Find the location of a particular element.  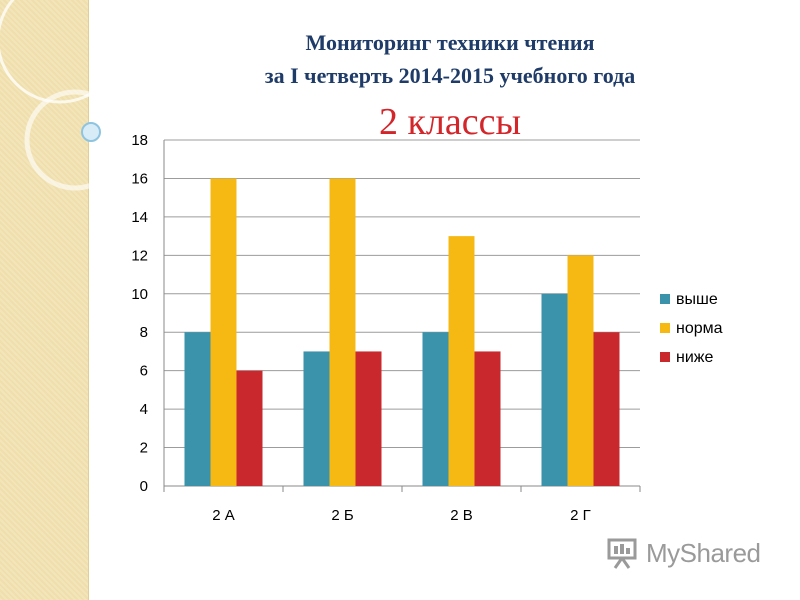

presentation-board-icon is located at coordinates (622, 553).